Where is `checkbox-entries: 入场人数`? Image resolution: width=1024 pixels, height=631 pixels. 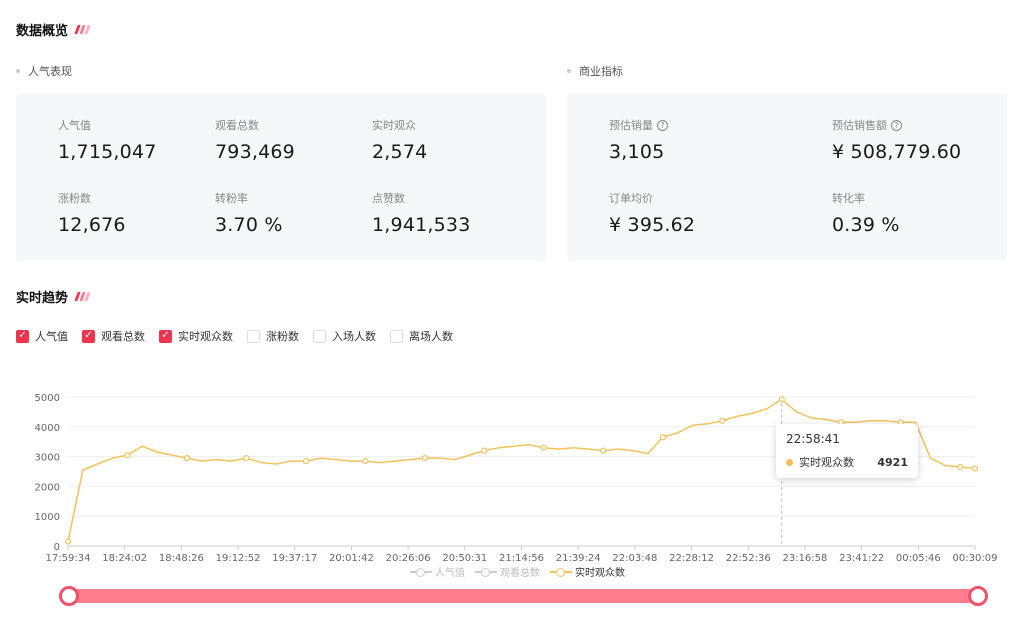
checkbox-entries: 入场人数 is located at coordinates (344, 336).